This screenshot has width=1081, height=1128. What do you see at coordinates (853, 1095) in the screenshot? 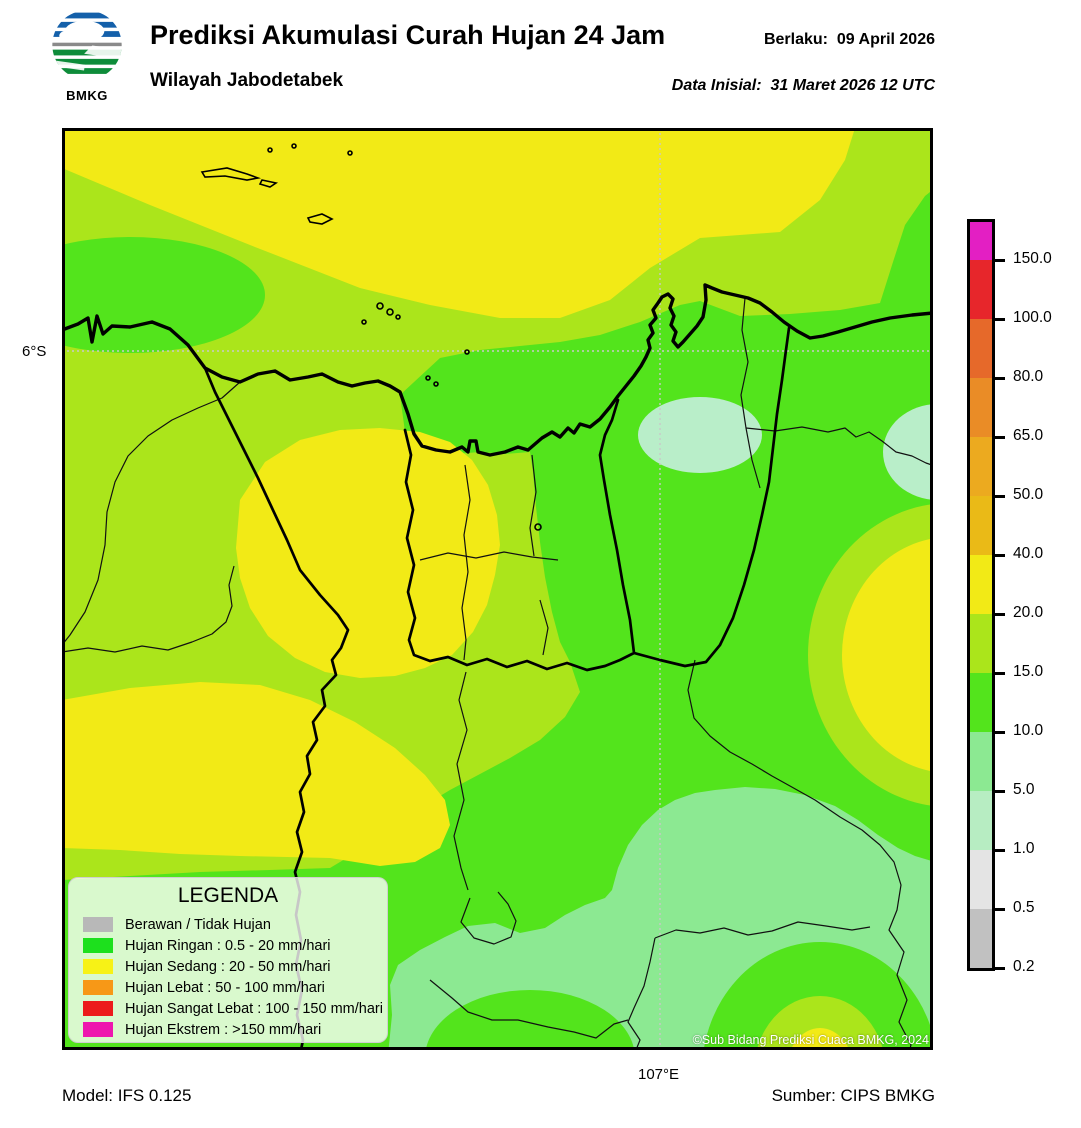
I see `footer-source: Sumber: CIPS BMKG` at bounding box center [853, 1095].